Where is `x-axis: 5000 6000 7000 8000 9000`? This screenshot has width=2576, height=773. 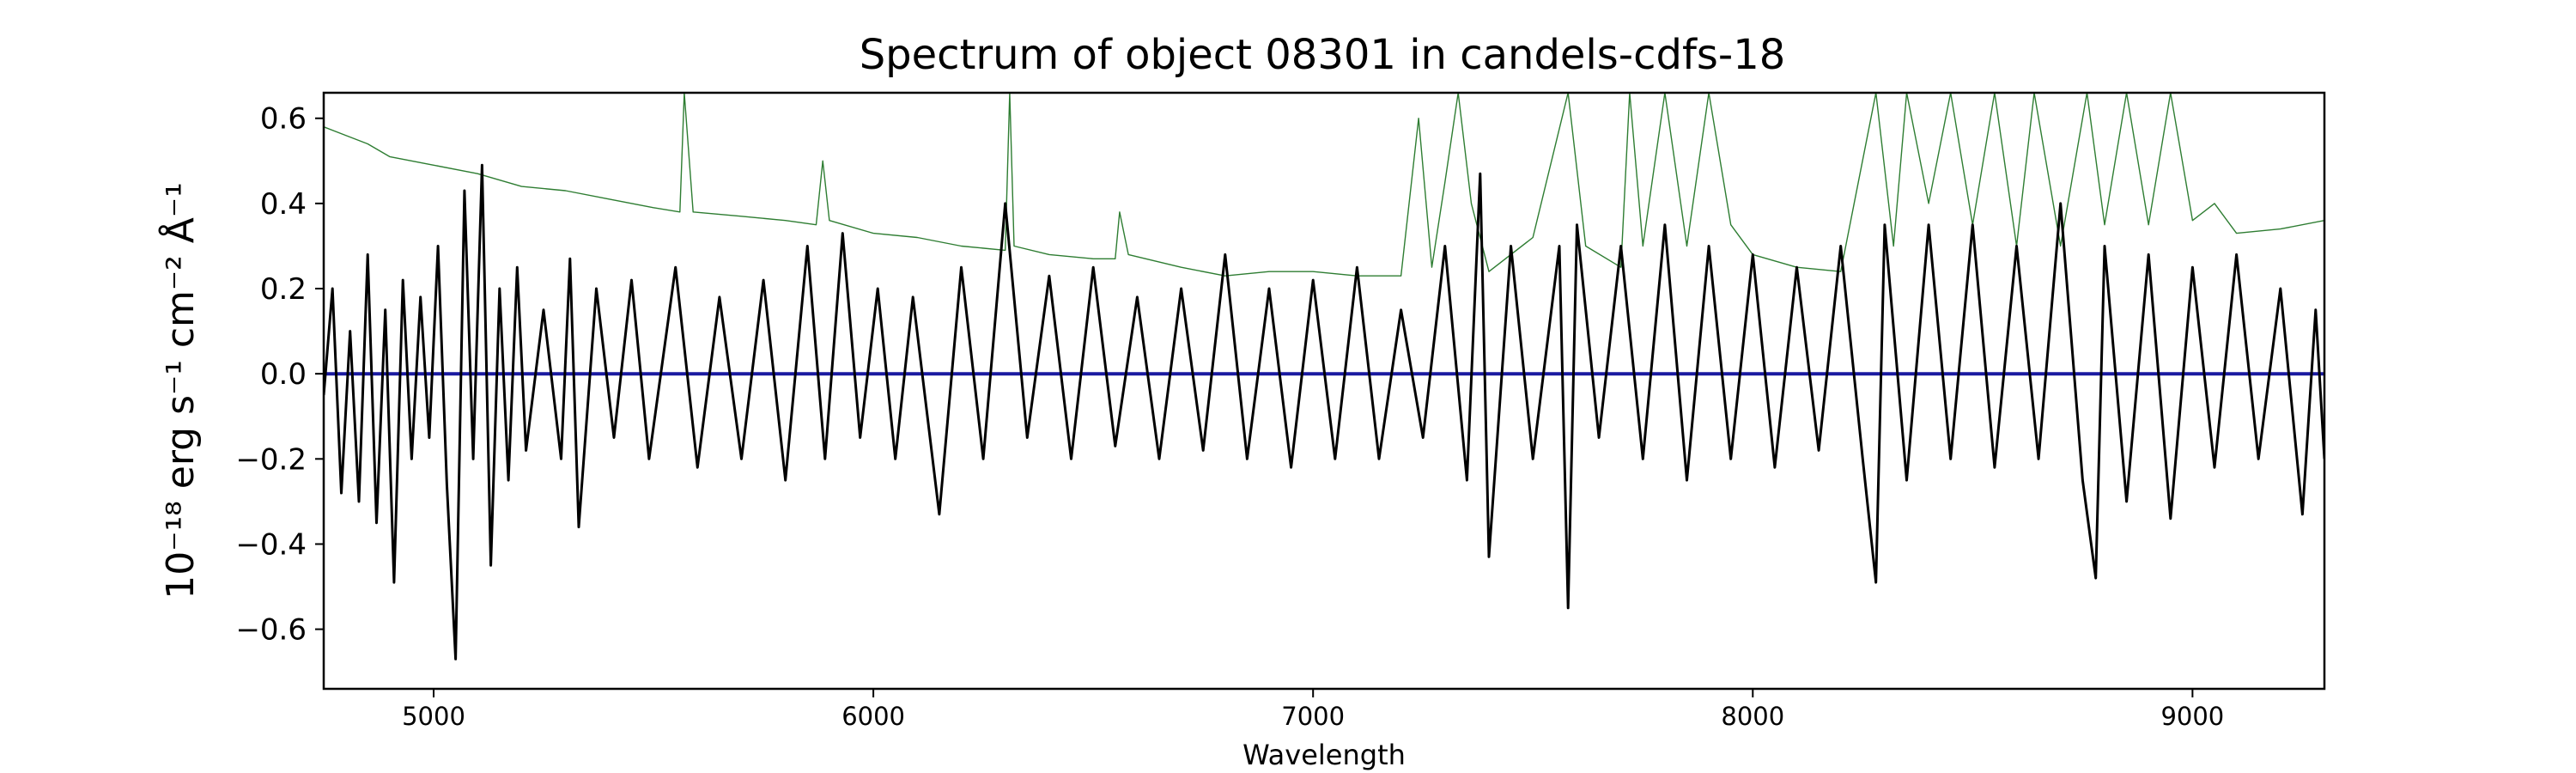
x-axis: 5000 6000 7000 8000 9000 is located at coordinates (1313, 710).